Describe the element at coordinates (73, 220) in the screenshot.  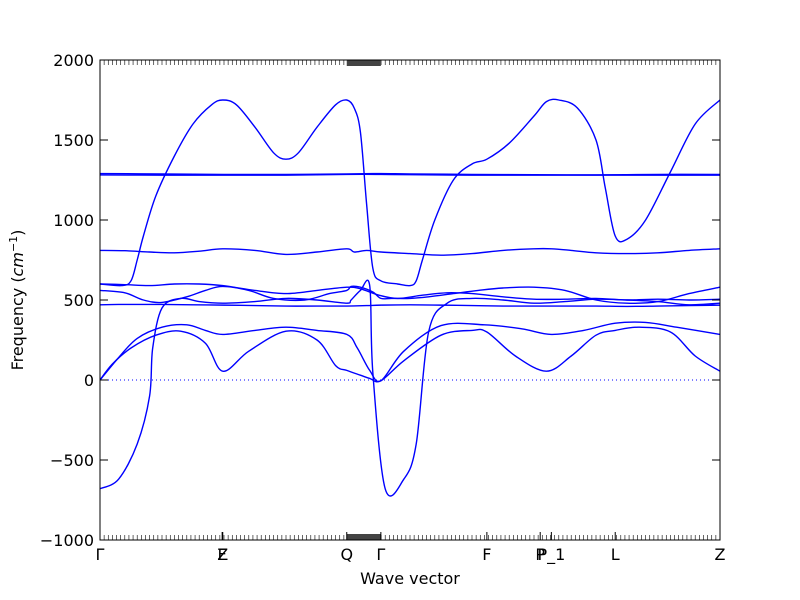
I see `y-tick-label: 1000` at that location.